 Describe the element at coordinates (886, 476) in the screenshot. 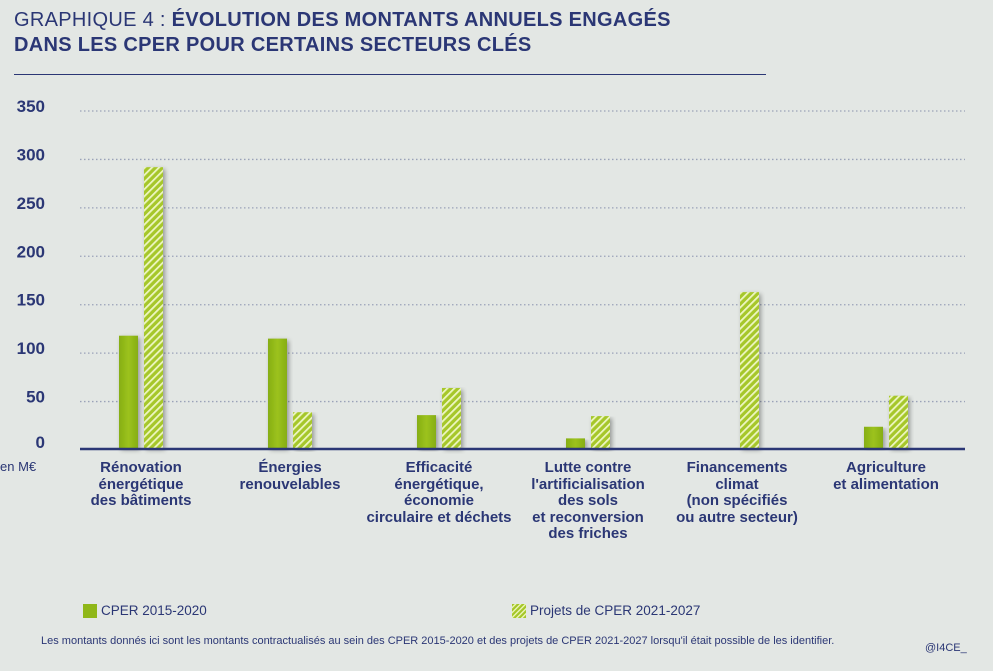

I see `x-category-label: Agriculture et alimentation` at that location.